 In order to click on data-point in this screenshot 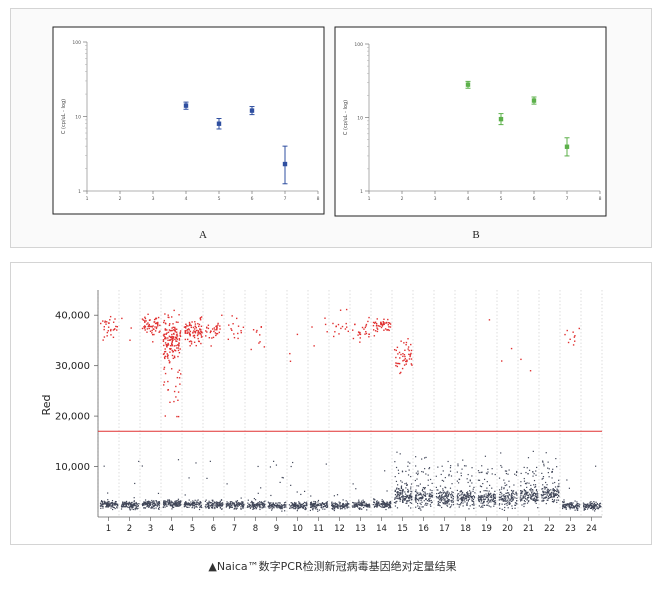, I will do `click(567, 147)`.